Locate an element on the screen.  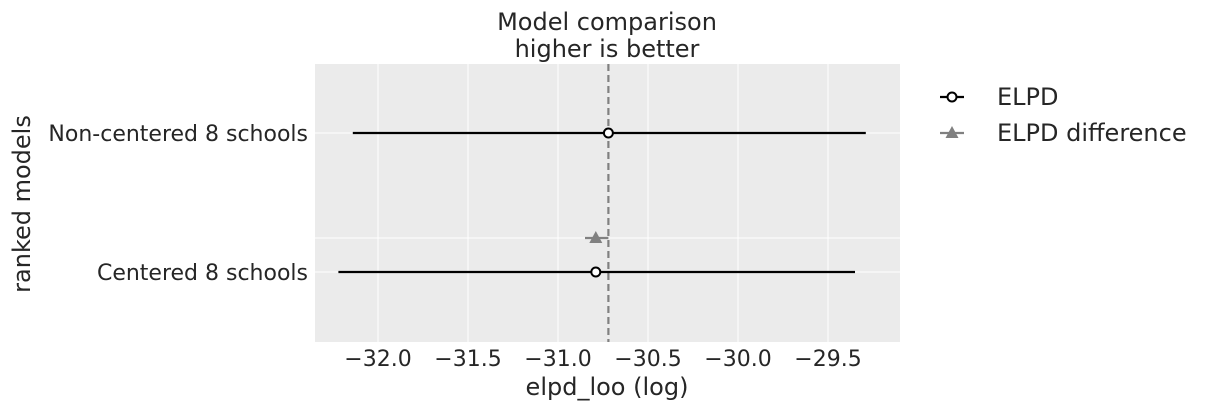
legend-marker-diff is located at coordinates (952, 132).